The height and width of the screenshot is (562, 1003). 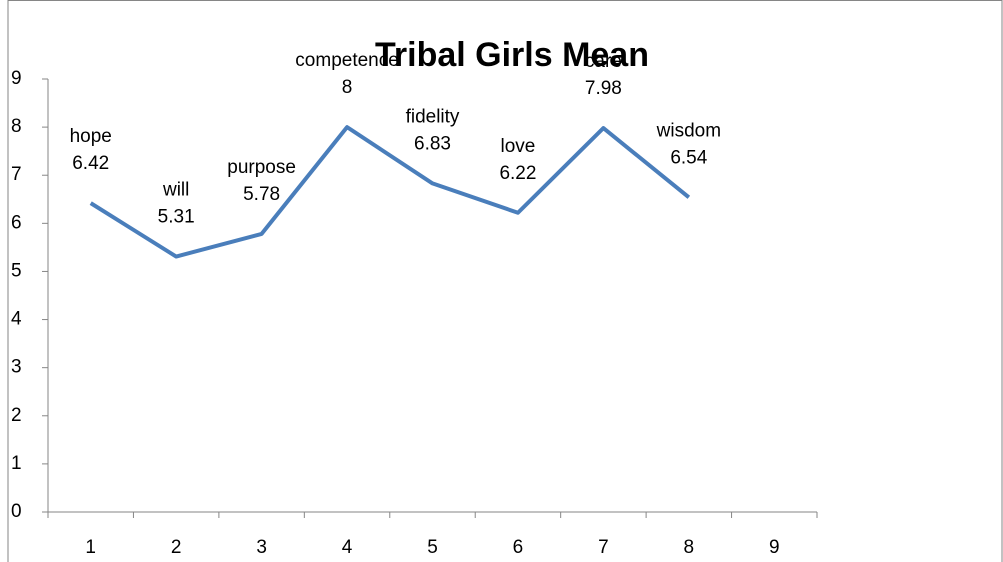 I want to click on x-tick-label: 7, so click(x=603, y=547).